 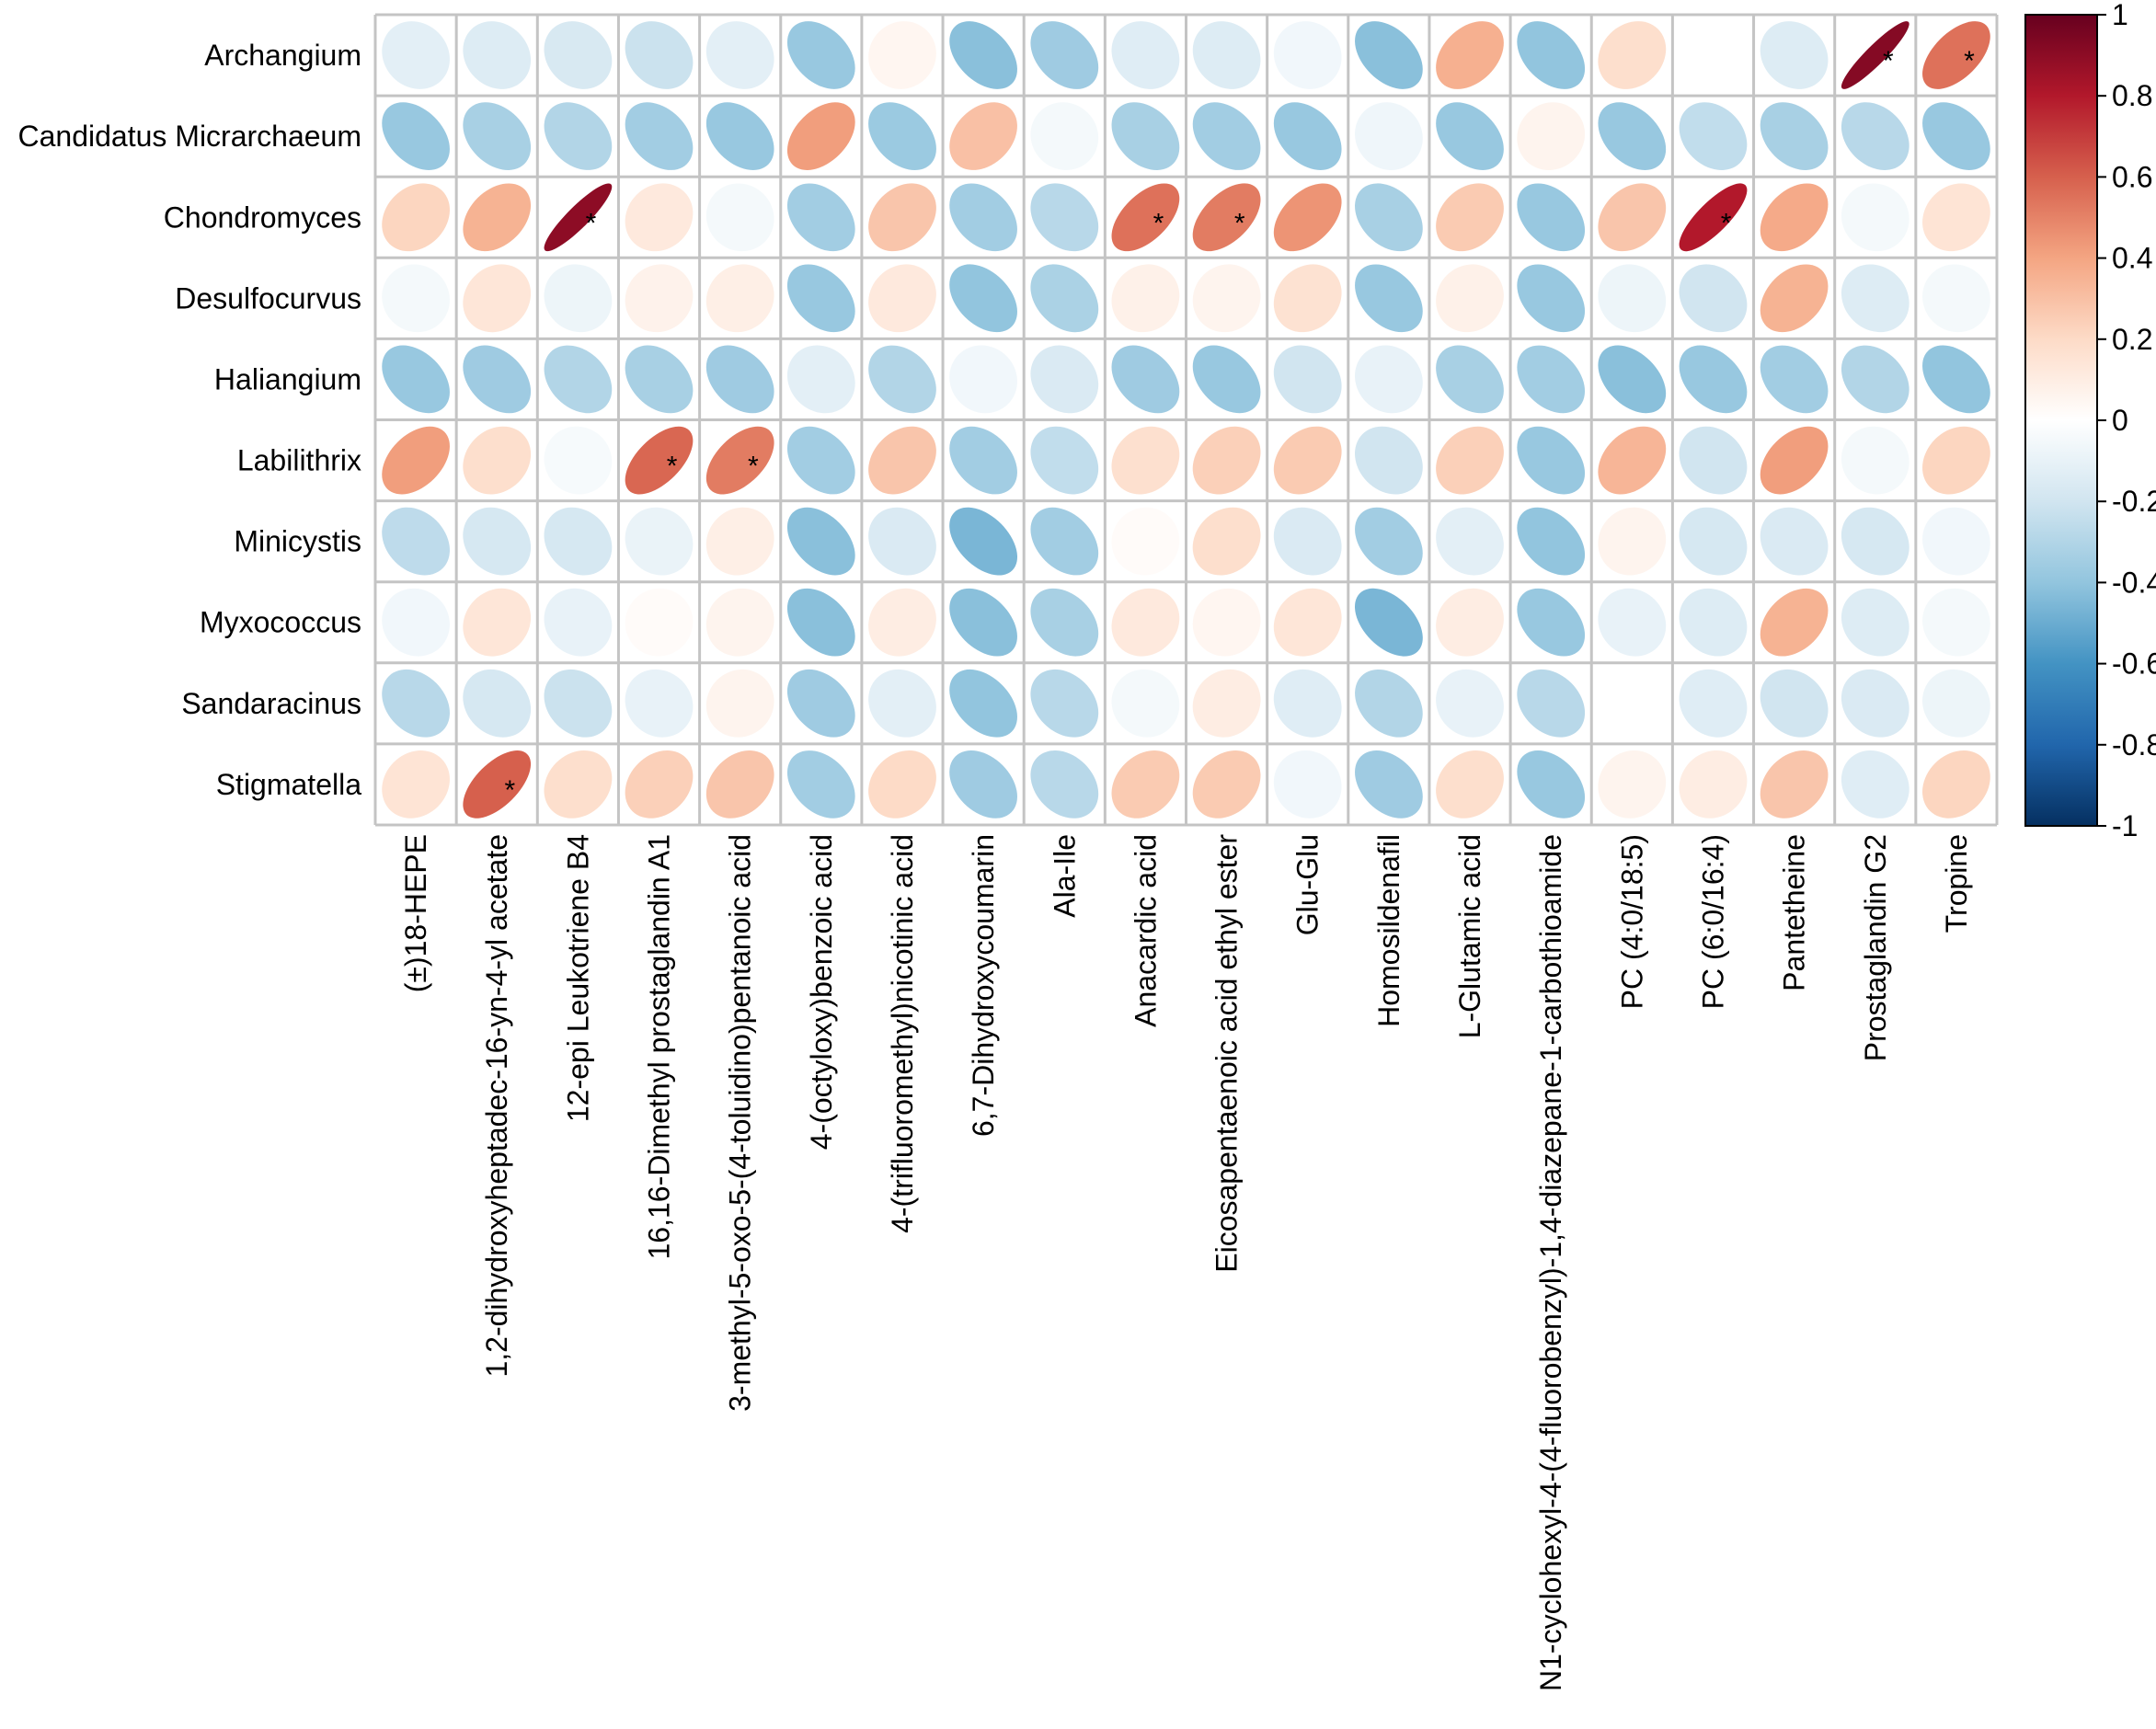 What do you see at coordinates (1889, 61) in the screenshot?
I see `significance-star-0-18: *` at bounding box center [1889, 61].